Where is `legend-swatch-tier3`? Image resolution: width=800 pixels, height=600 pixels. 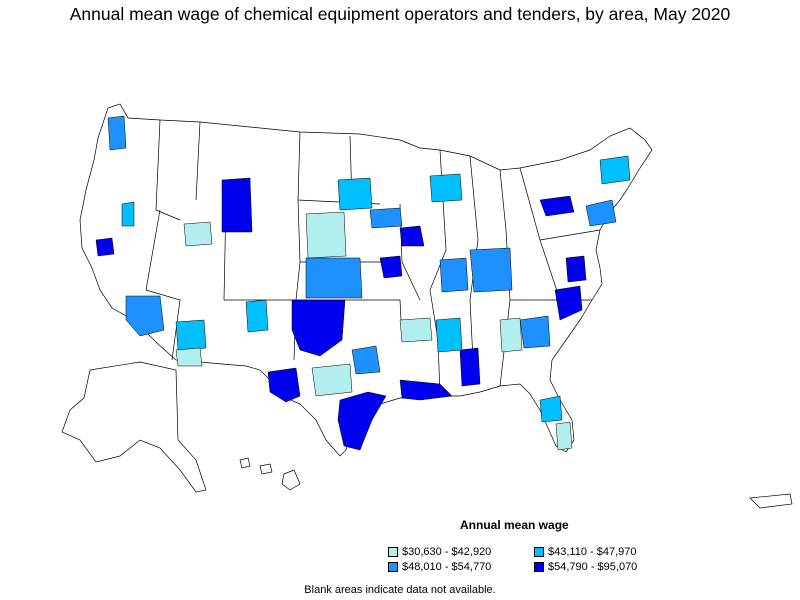 legend-swatch-tier3 is located at coordinates (393, 567).